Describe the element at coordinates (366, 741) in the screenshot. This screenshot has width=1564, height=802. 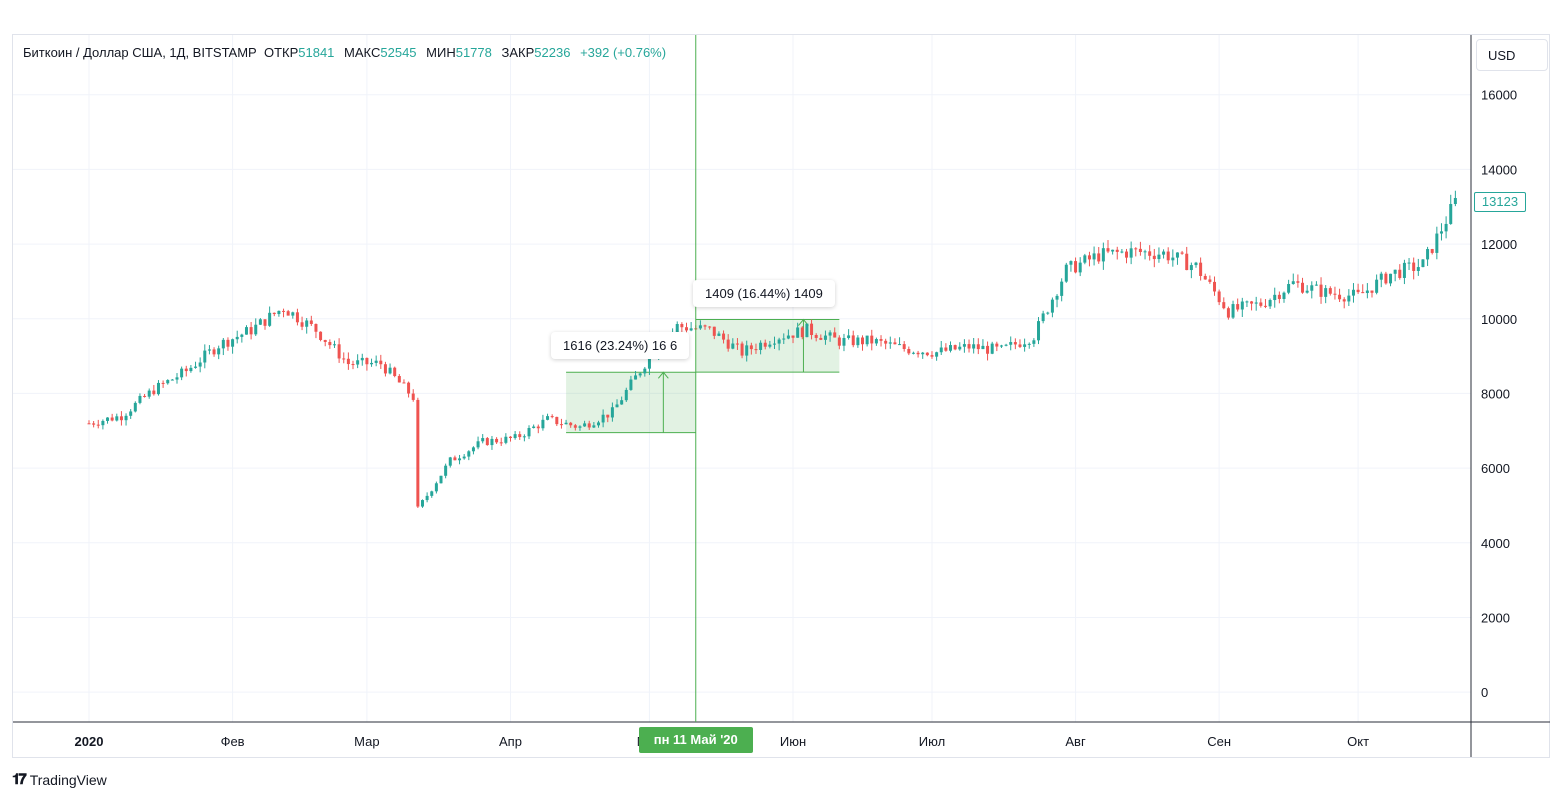
I see `x-tick-label: Мар` at that location.